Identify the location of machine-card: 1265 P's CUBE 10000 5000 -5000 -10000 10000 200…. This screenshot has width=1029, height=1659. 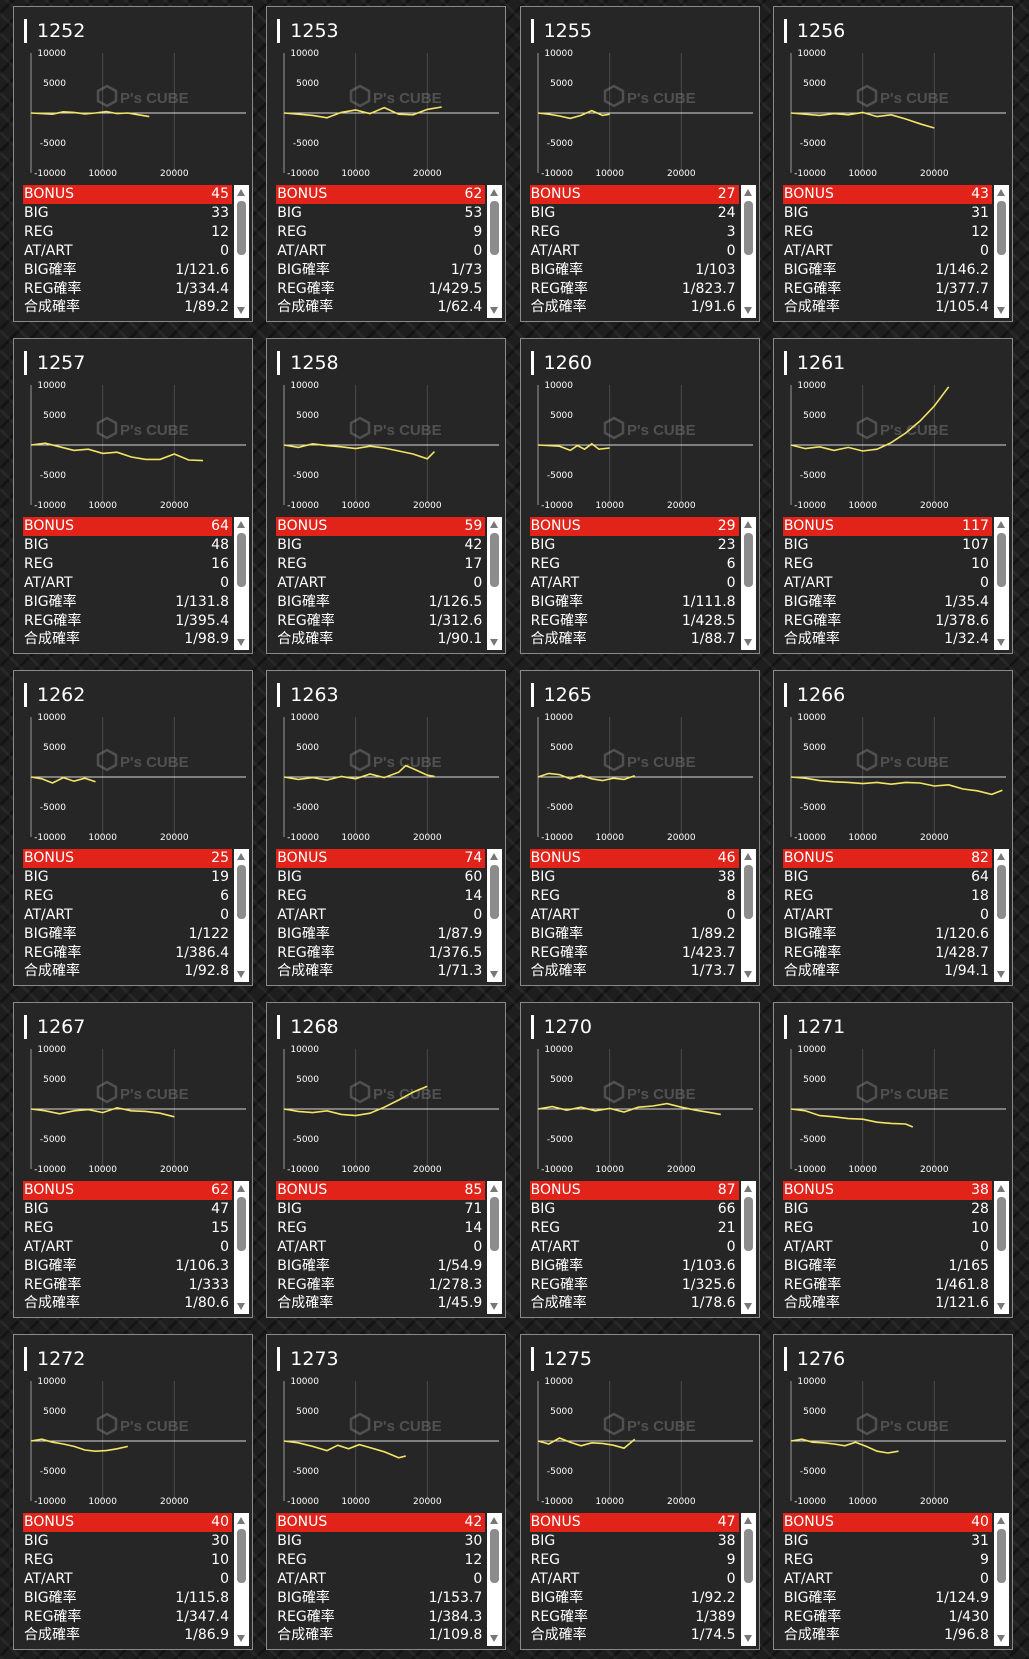
(639, 828).